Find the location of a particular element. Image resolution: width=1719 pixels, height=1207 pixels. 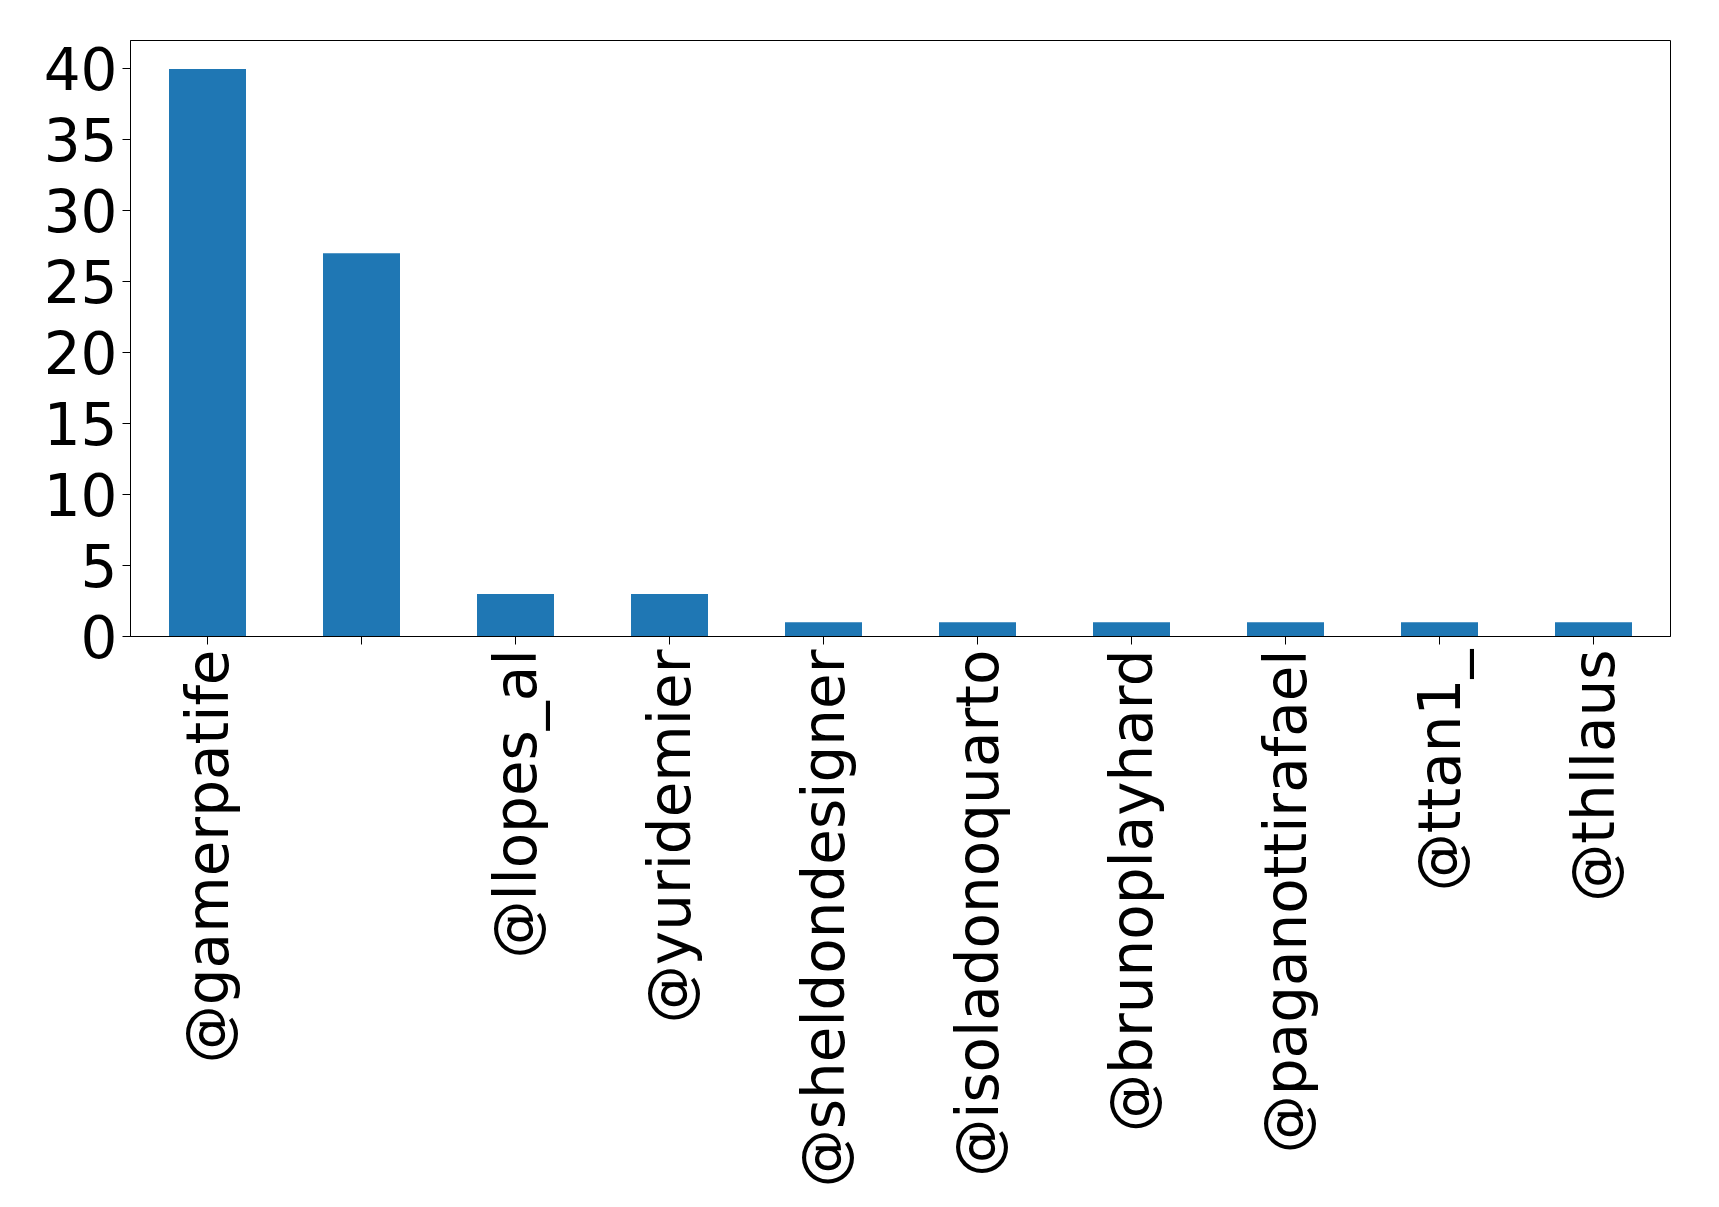

y-tick-label: 40 is located at coordinates (80, 70).